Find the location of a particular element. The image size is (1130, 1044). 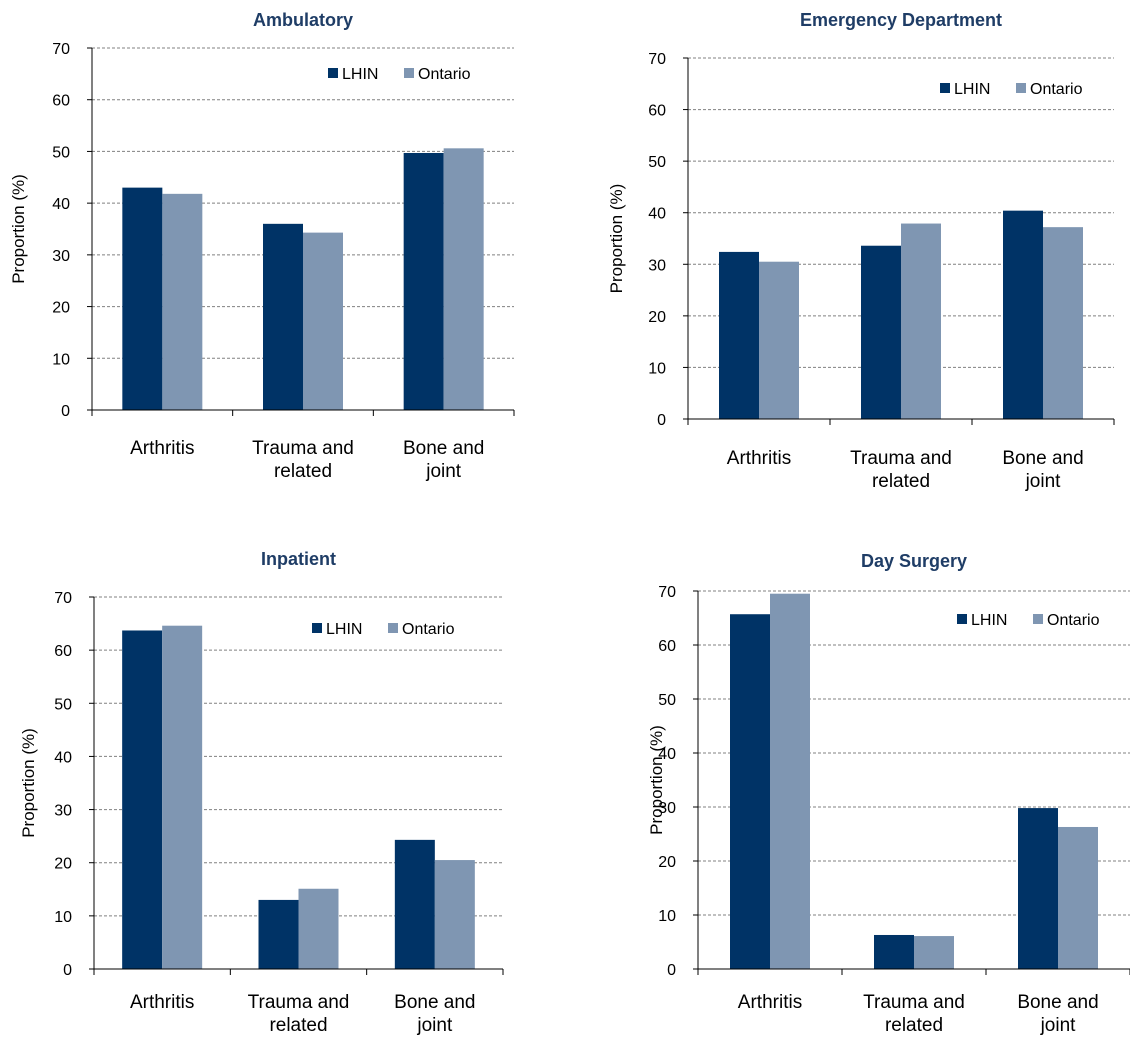

chart-title: Ambulatory is located at coordinates (303, 20).